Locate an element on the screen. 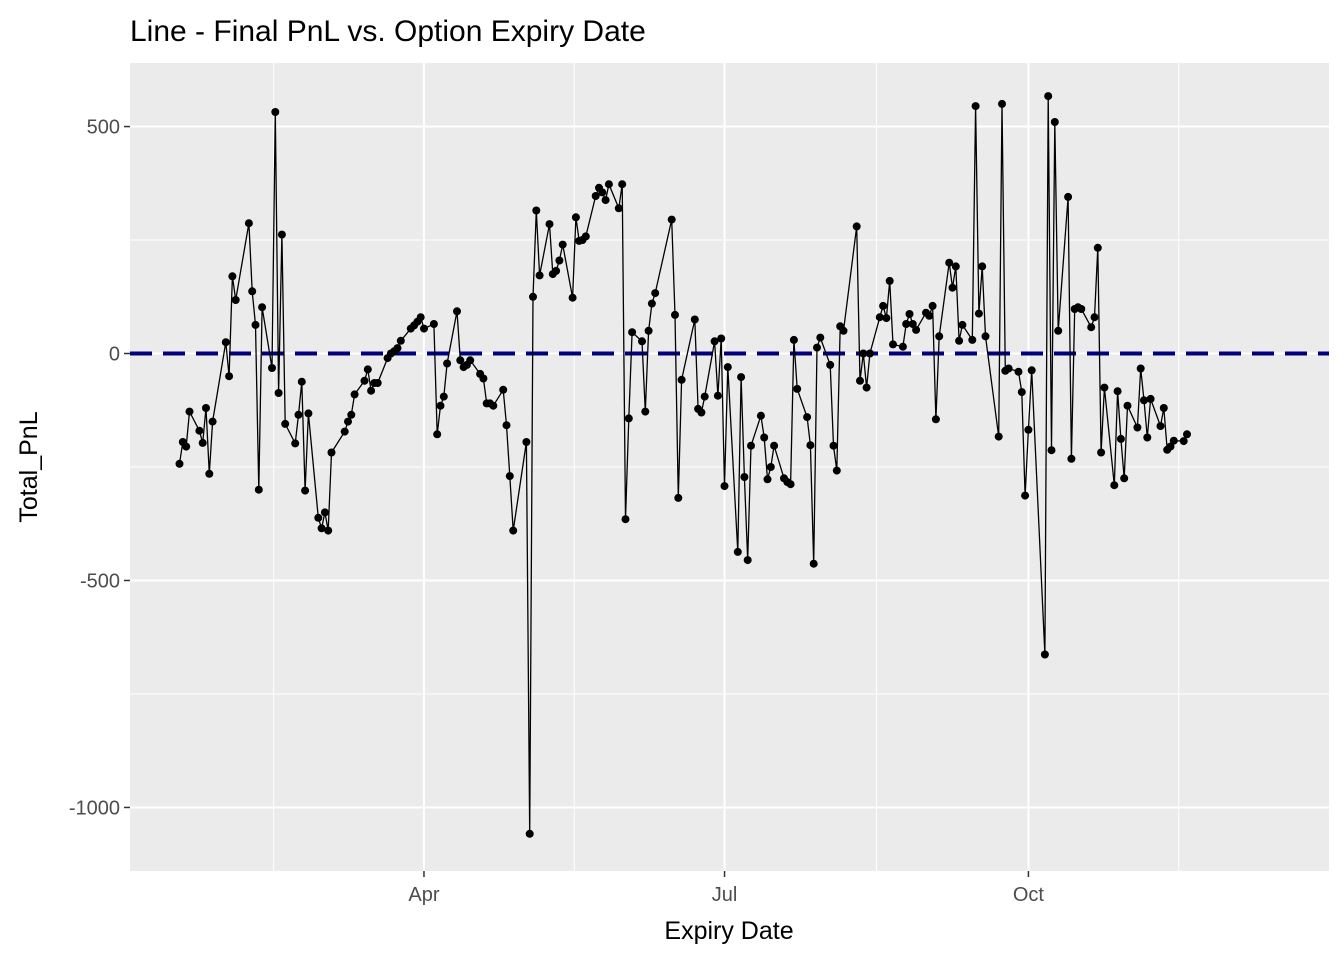 This screenshot has width=1344, height=960. x-axis-ticks: Apr Jul Oct is located at coordinates (726, 888).